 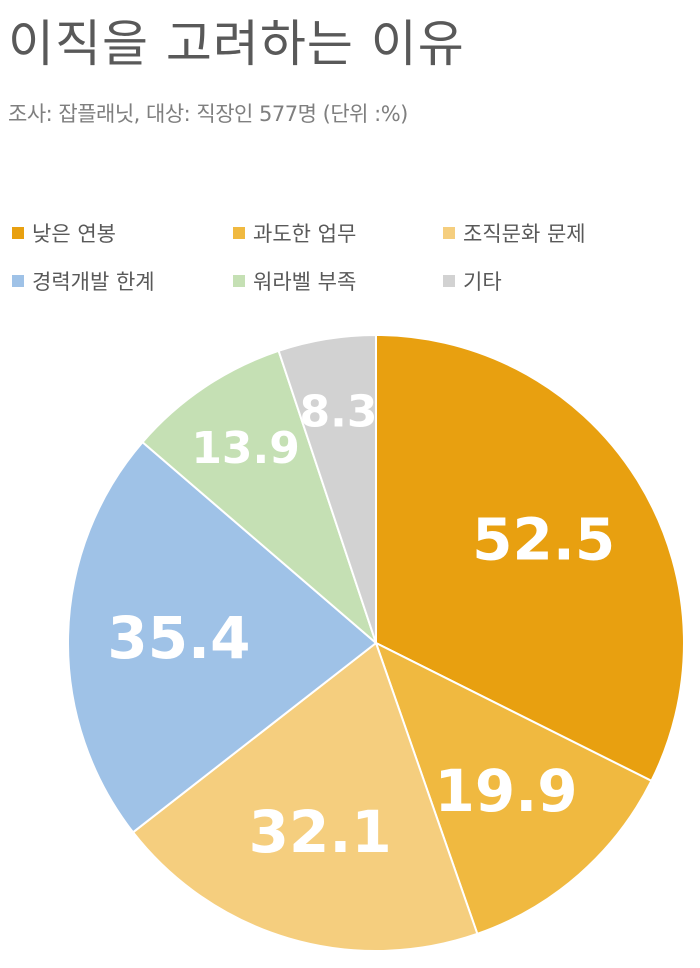 I want to click on legend-item-work-life: 워라벨 부족, so click(x=294, y=281).